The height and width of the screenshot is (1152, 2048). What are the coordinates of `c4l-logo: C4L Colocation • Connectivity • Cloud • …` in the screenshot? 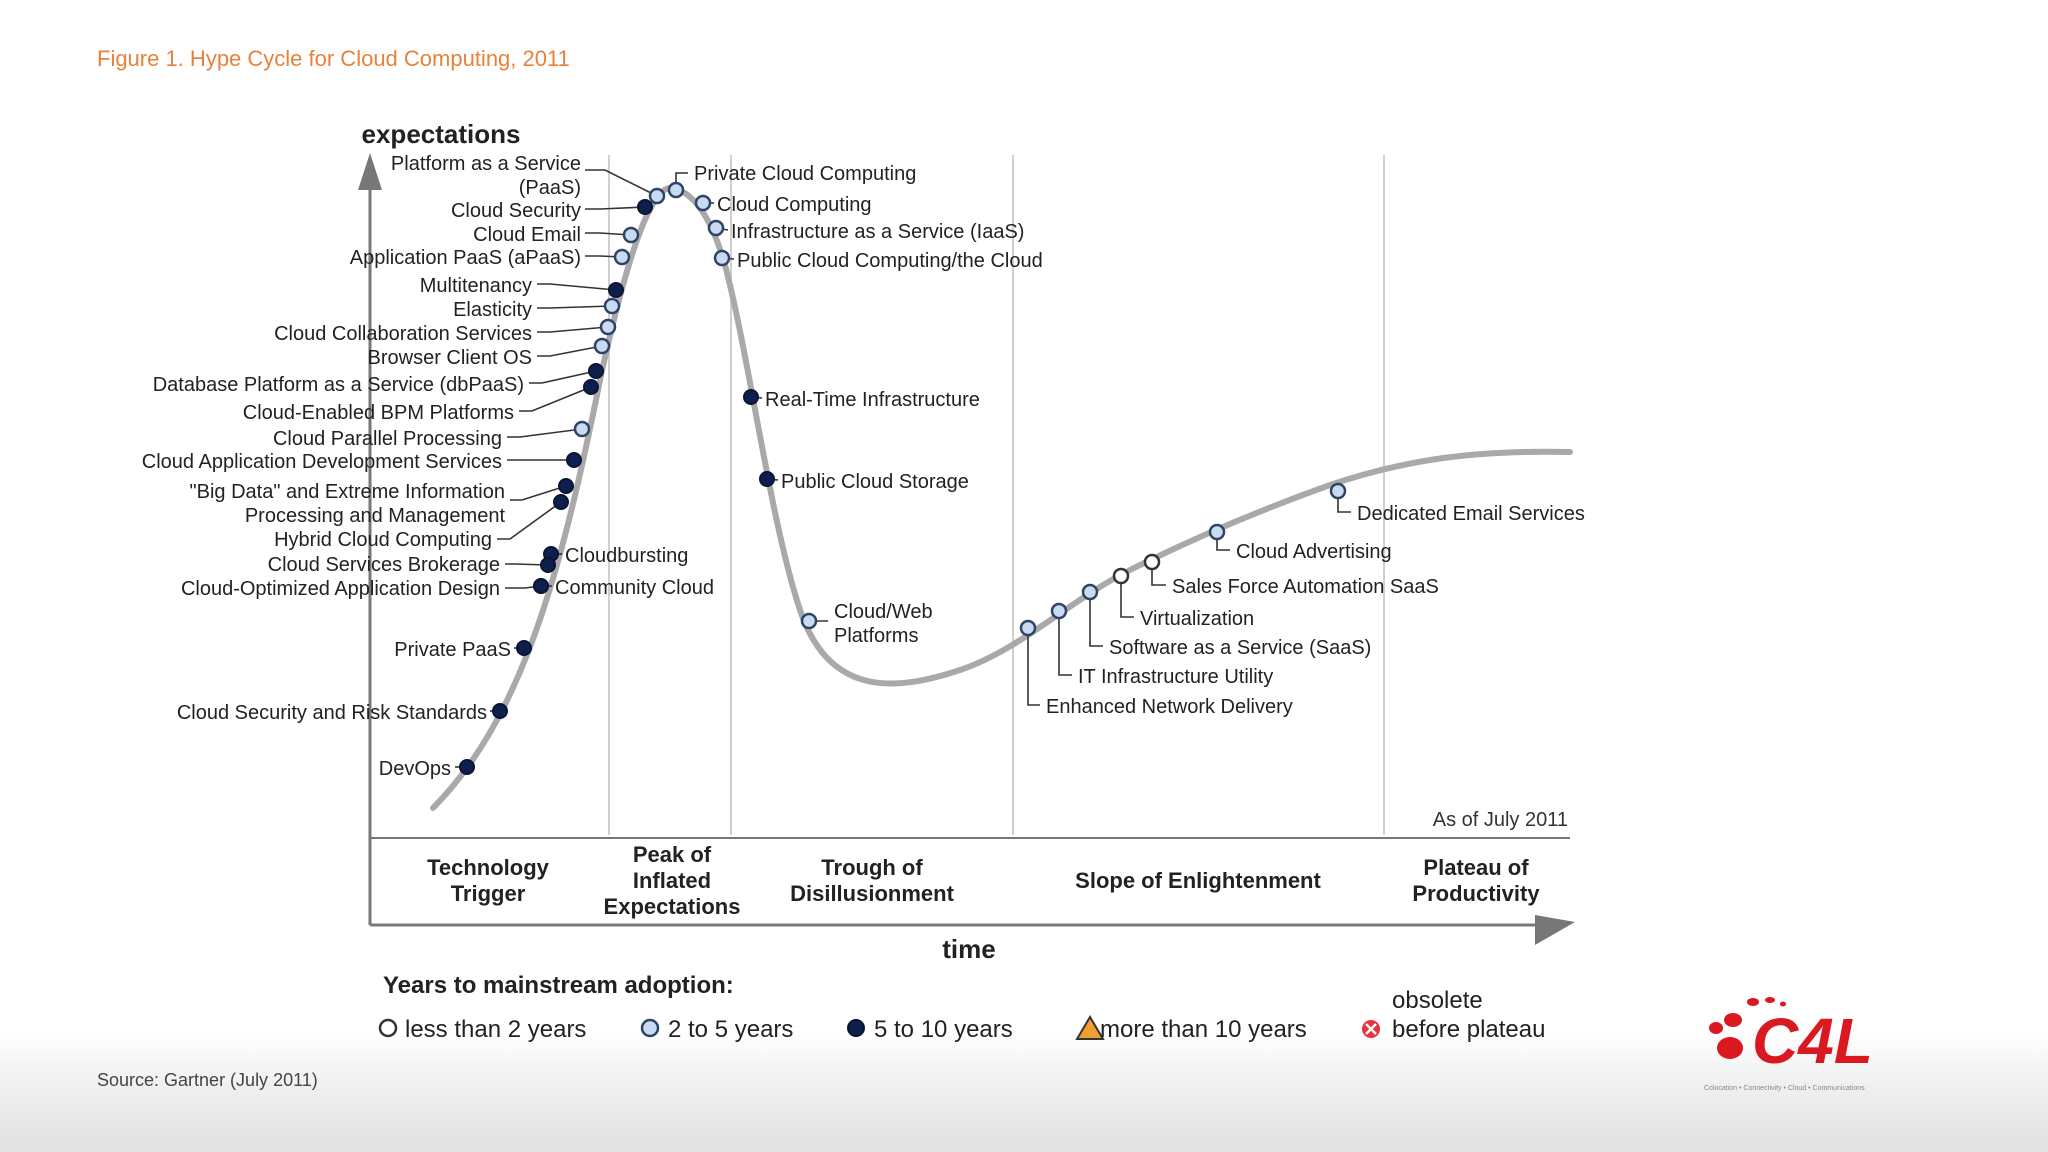 It's located at (1788, 1044).